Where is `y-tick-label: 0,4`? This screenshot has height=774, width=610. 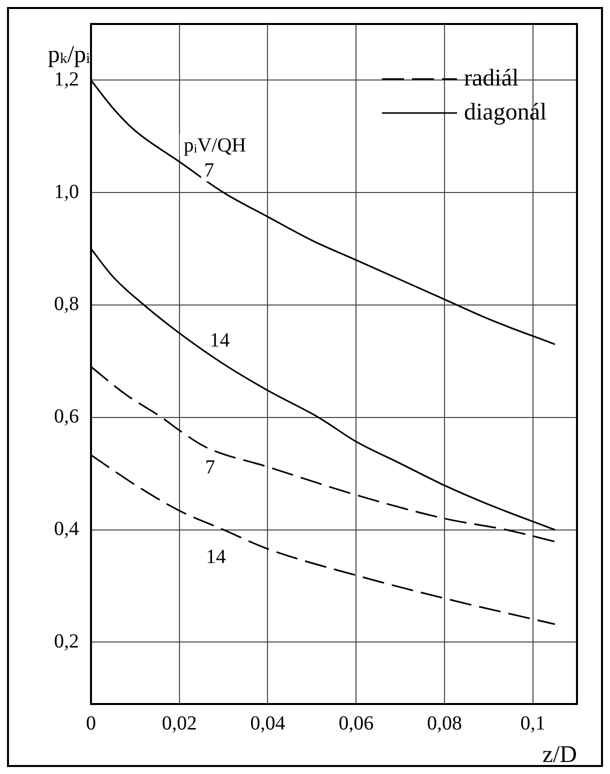 y-tick-label: 0,4 is located at coordinates (66, 529).